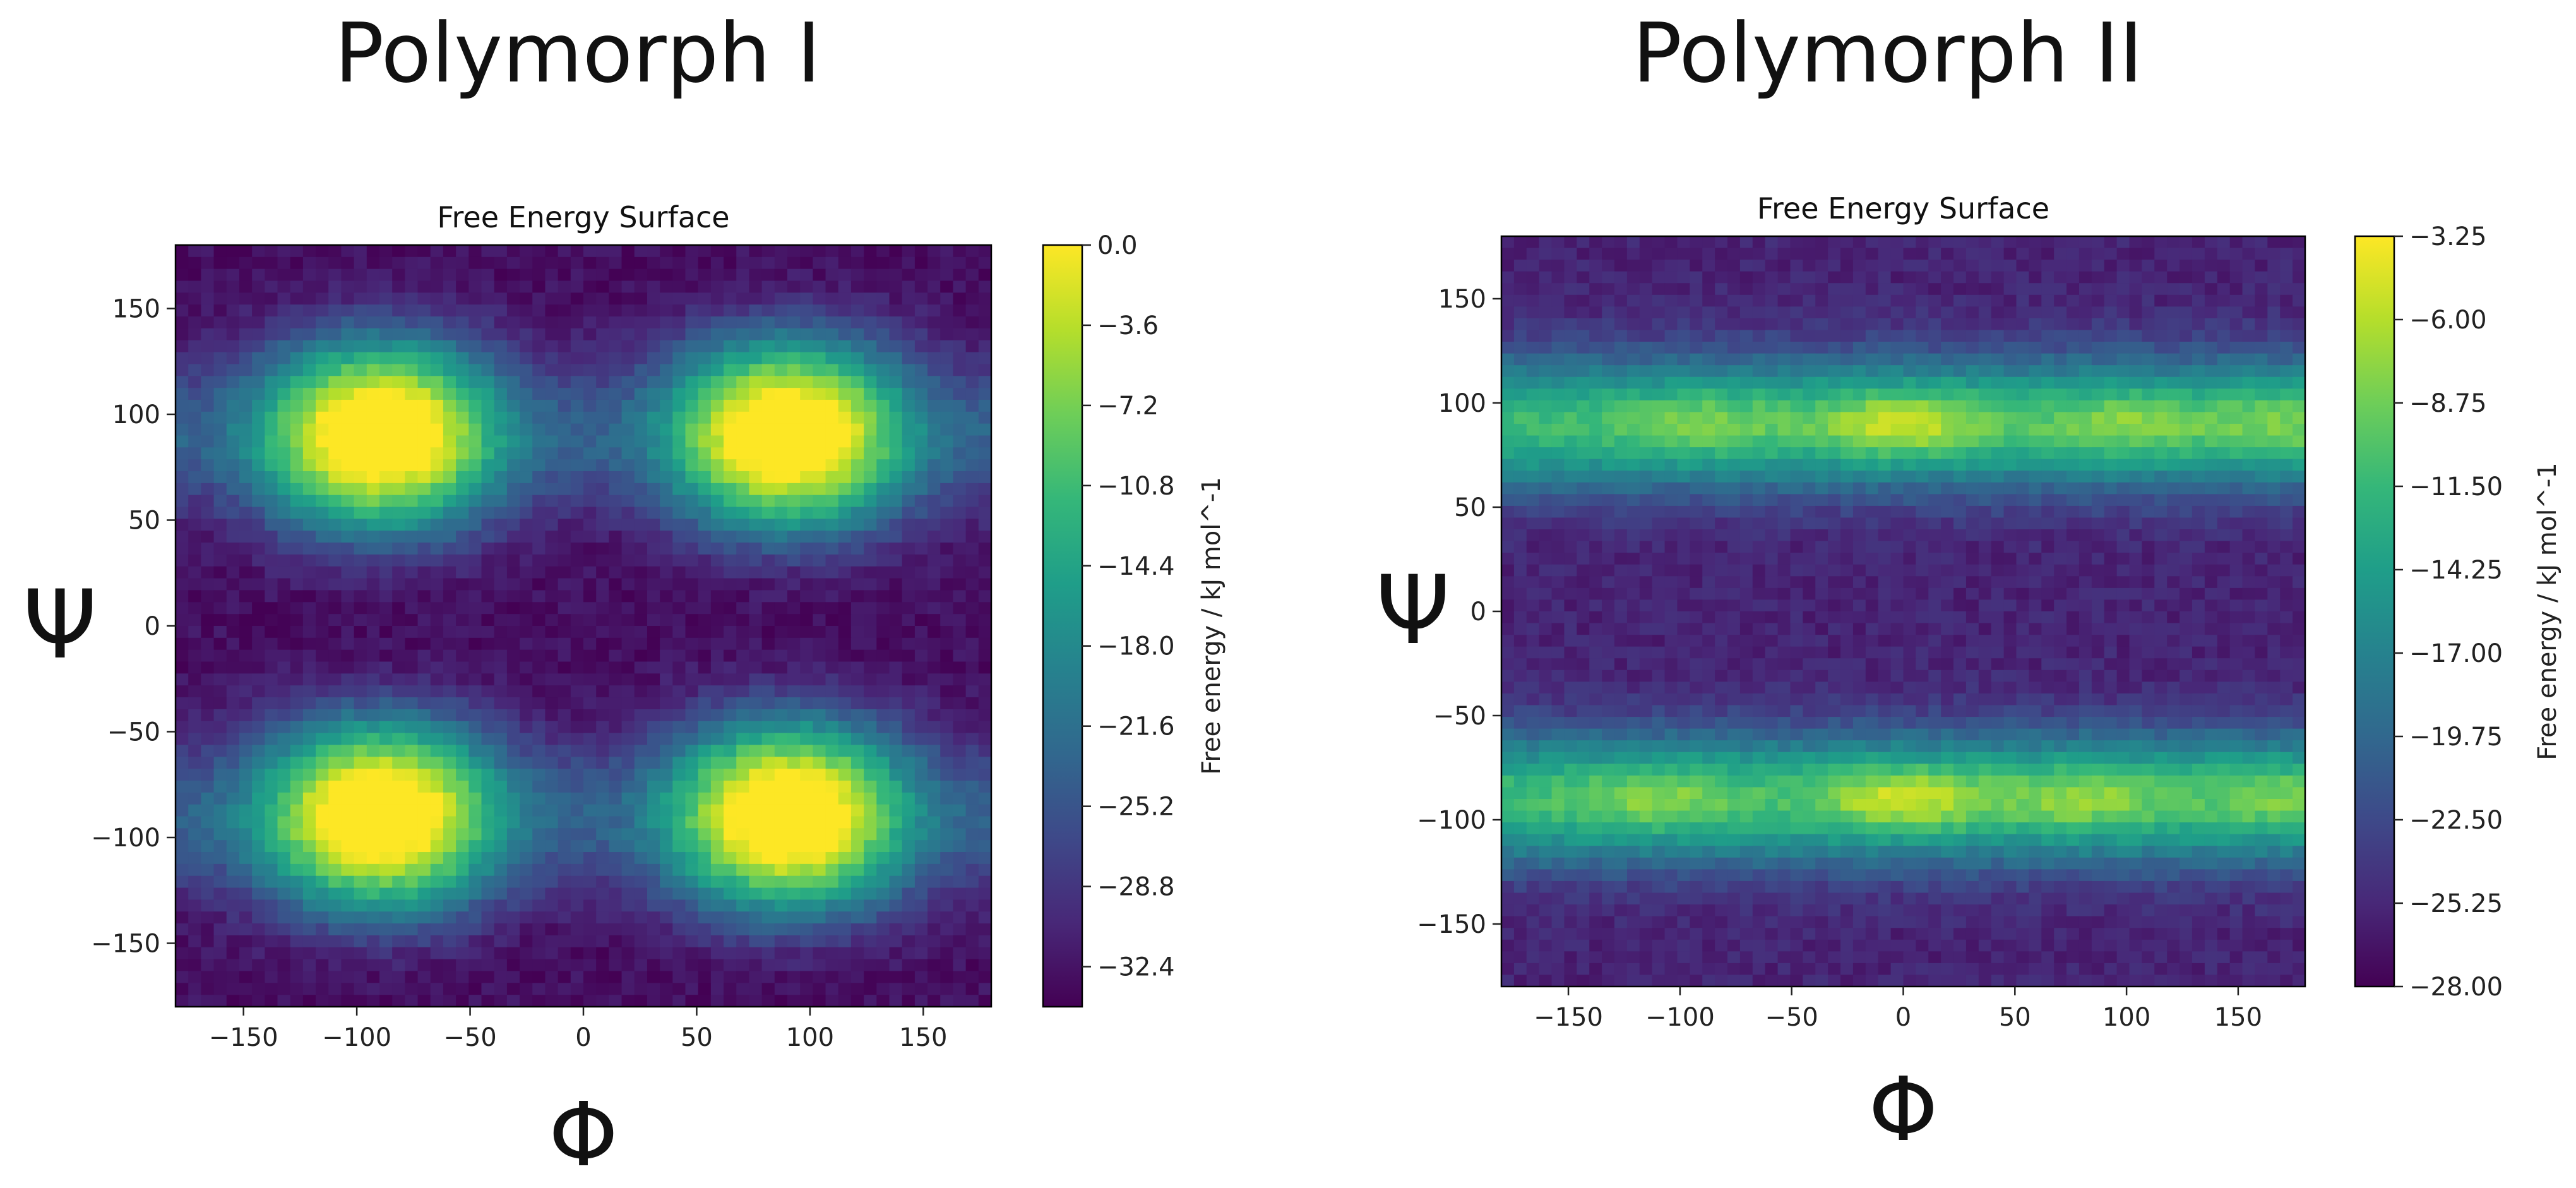  I want to click on colorbar-tick-label: 0.0, so click(1117, 245).